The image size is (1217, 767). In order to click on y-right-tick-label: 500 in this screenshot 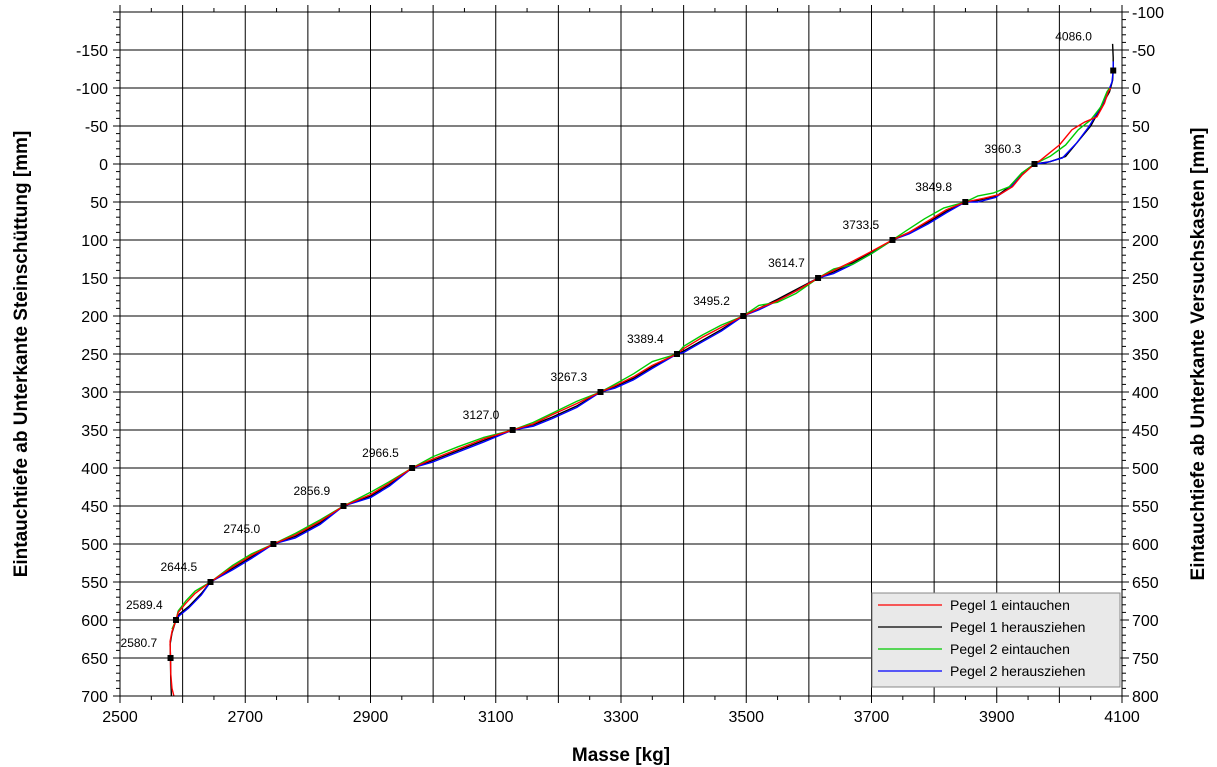, I will do `click(1145, 469)`.